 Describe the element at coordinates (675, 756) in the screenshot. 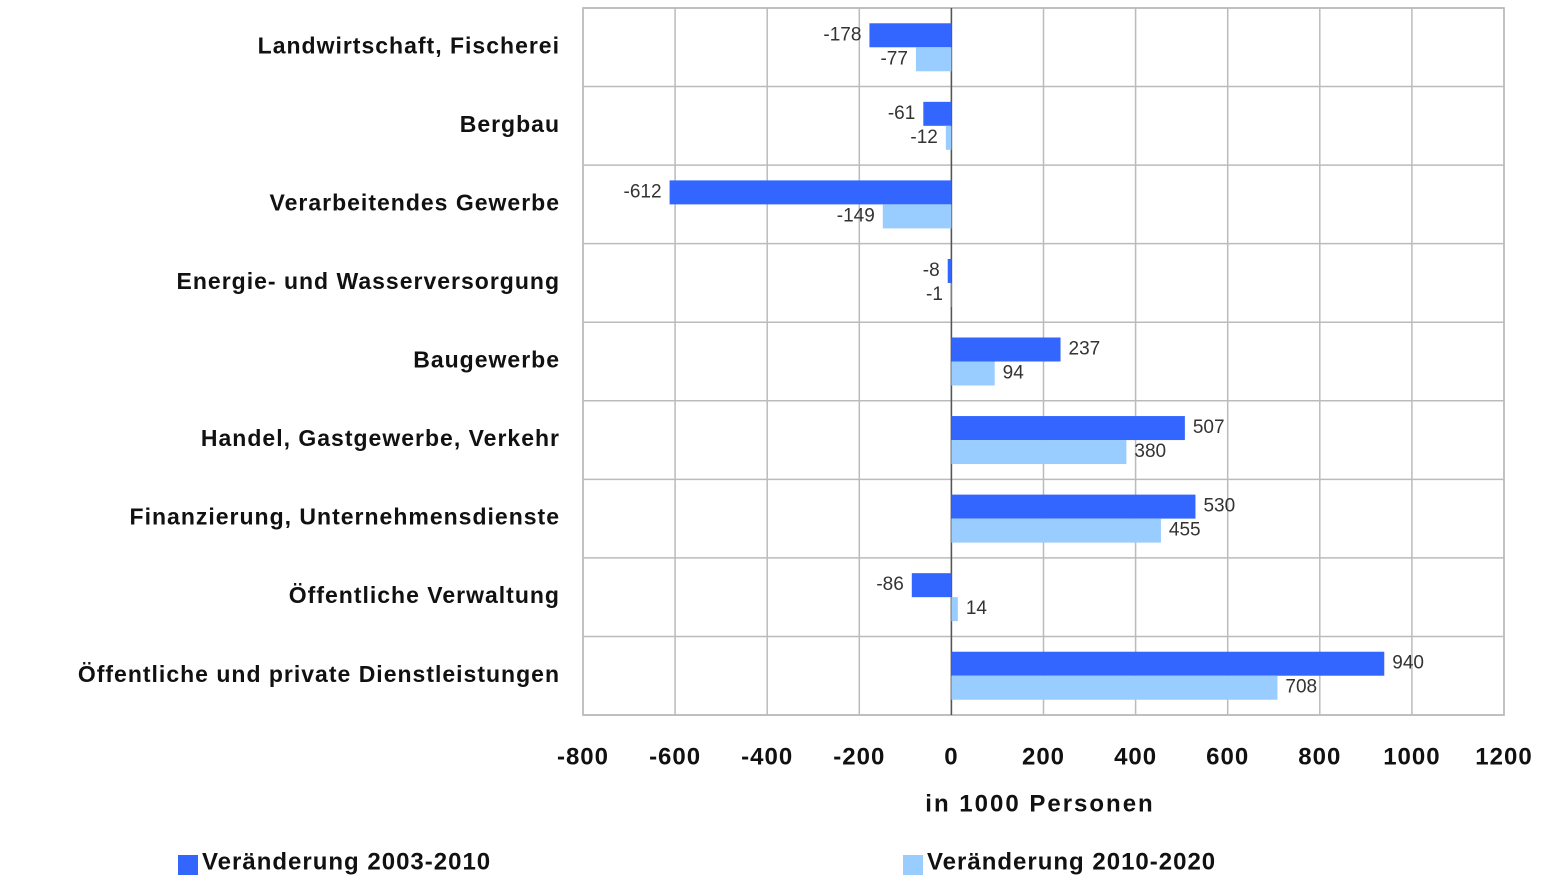

I see `x-tick-label: -600` at that location.